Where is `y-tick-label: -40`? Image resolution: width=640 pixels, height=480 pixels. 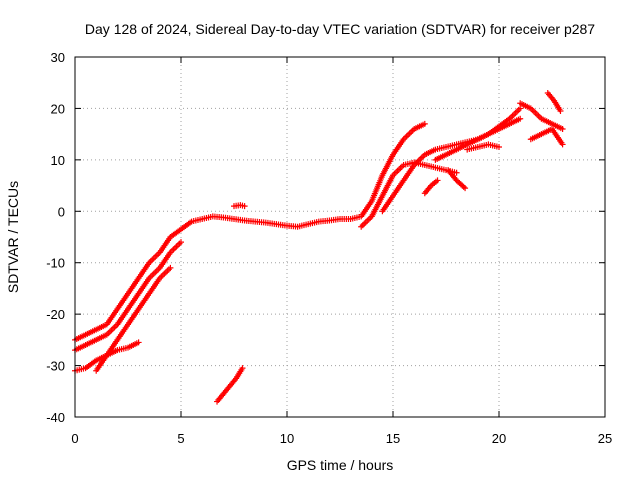 y-tick-label: -40 is located at coordinates (55, 417).